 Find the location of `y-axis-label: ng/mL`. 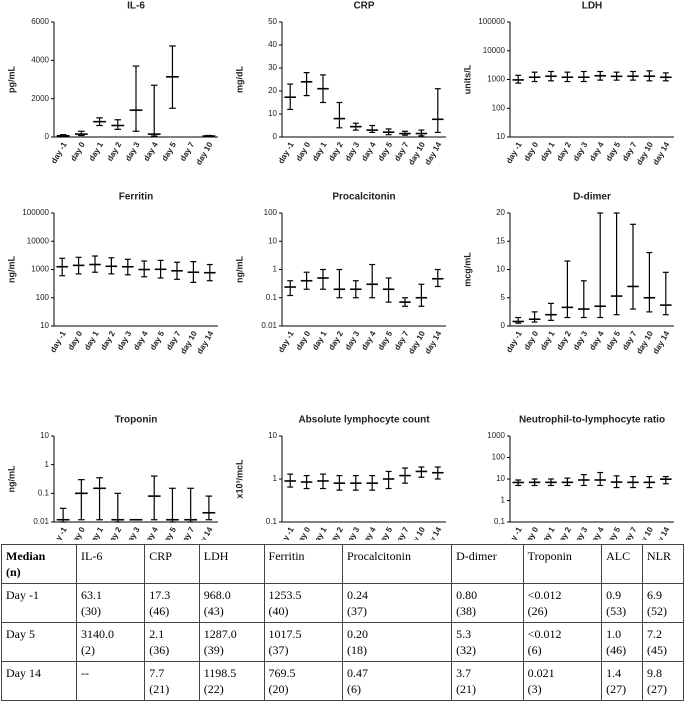

y-axis-label: ng/mL is located at coordinates (11, 269).